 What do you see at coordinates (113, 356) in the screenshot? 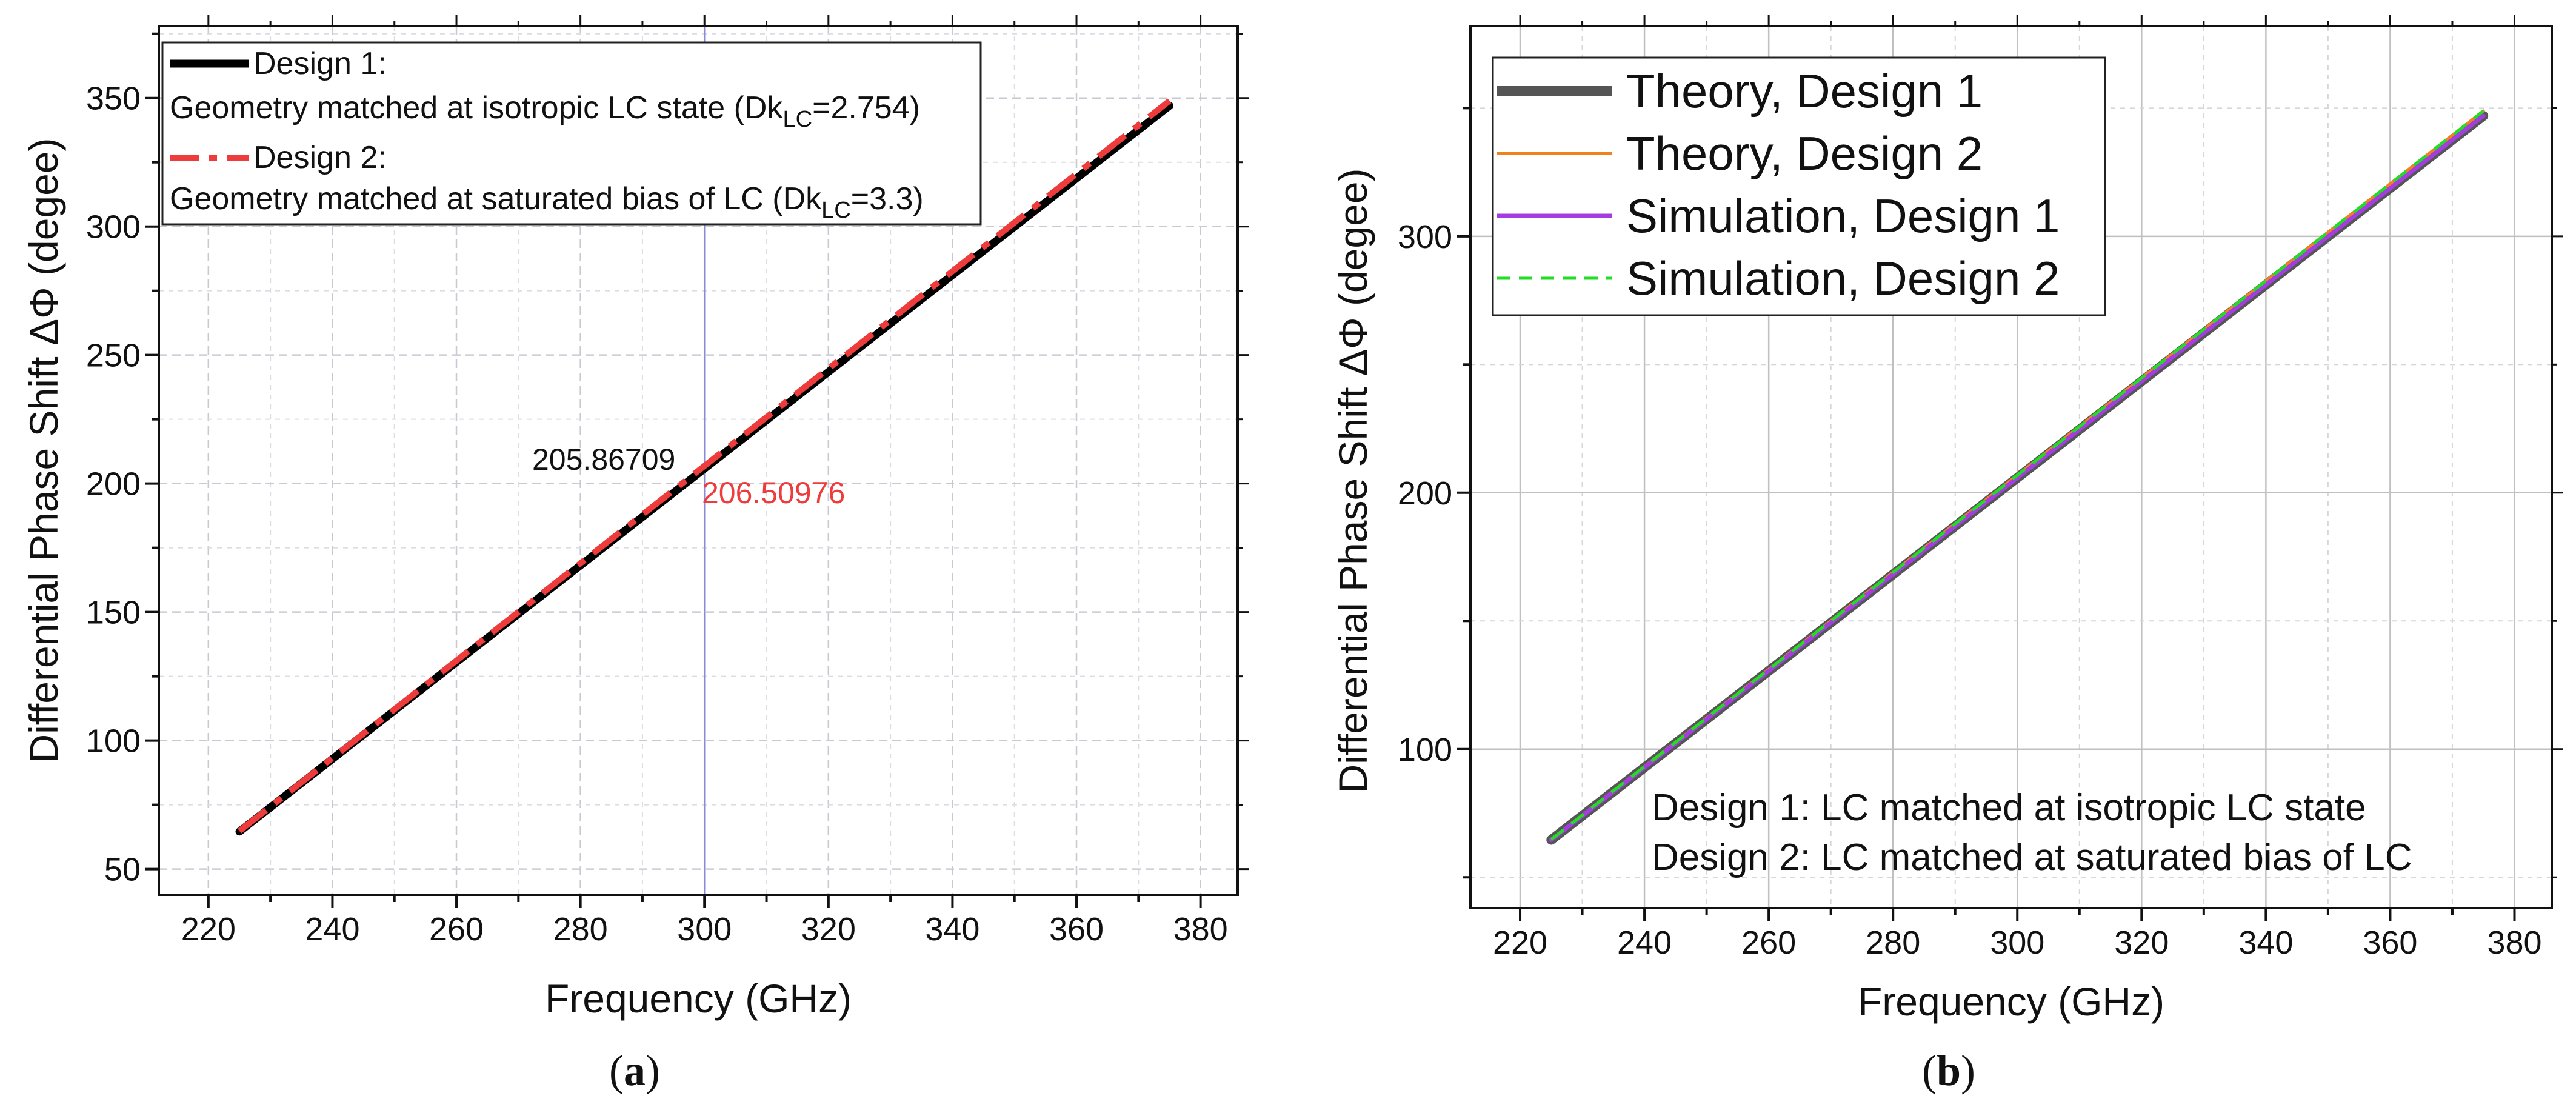
I see `y-tick-label: 250` at bounding box center [113, 356].